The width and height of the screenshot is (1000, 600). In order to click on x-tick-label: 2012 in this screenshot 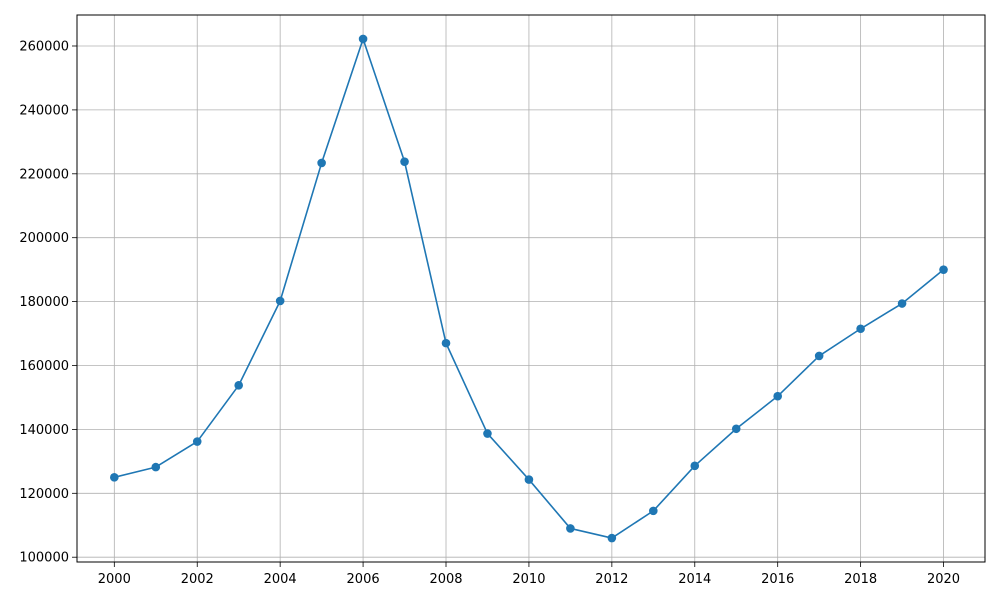, I will do `click(611, 579)`.